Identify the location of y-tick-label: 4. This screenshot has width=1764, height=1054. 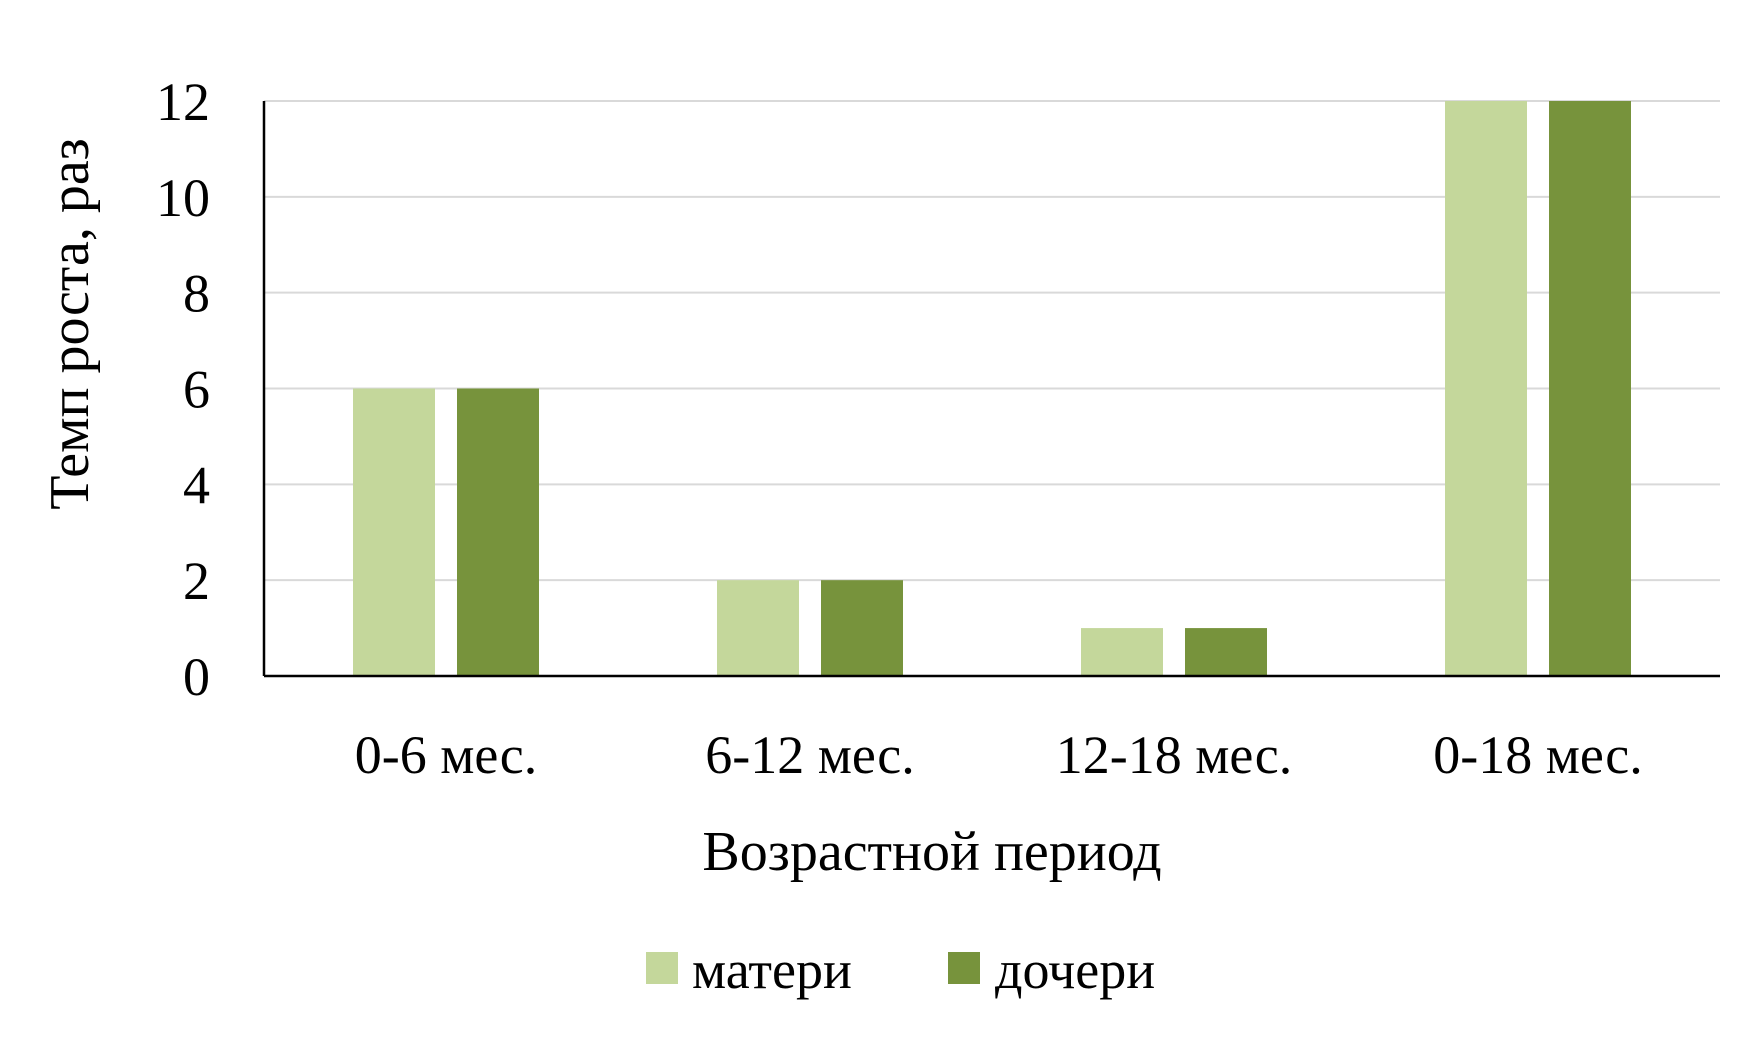
(196, 485).